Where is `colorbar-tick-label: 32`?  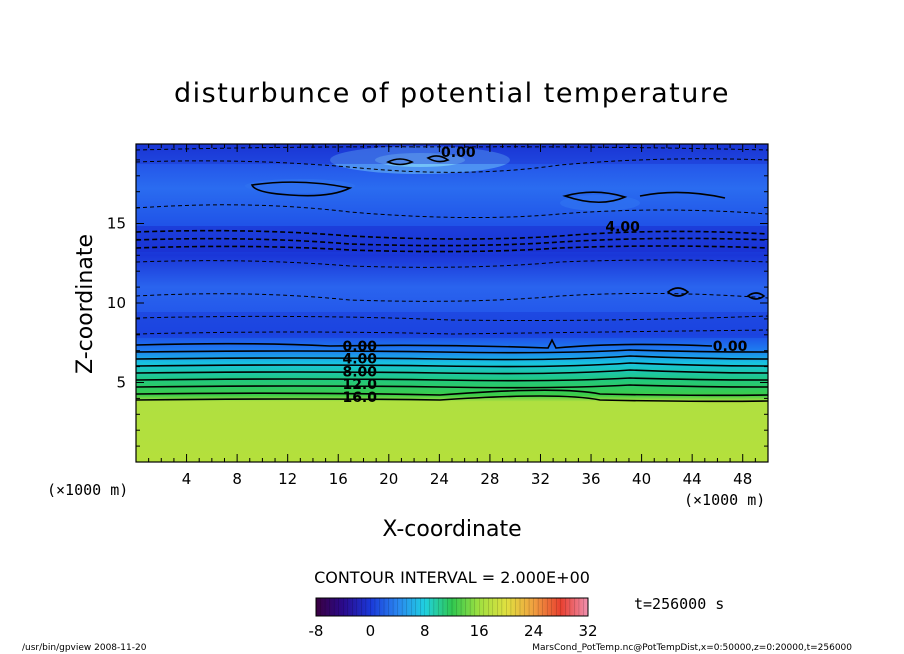 colorbar-tick-label: 32 is located at coordinates (587, 631).